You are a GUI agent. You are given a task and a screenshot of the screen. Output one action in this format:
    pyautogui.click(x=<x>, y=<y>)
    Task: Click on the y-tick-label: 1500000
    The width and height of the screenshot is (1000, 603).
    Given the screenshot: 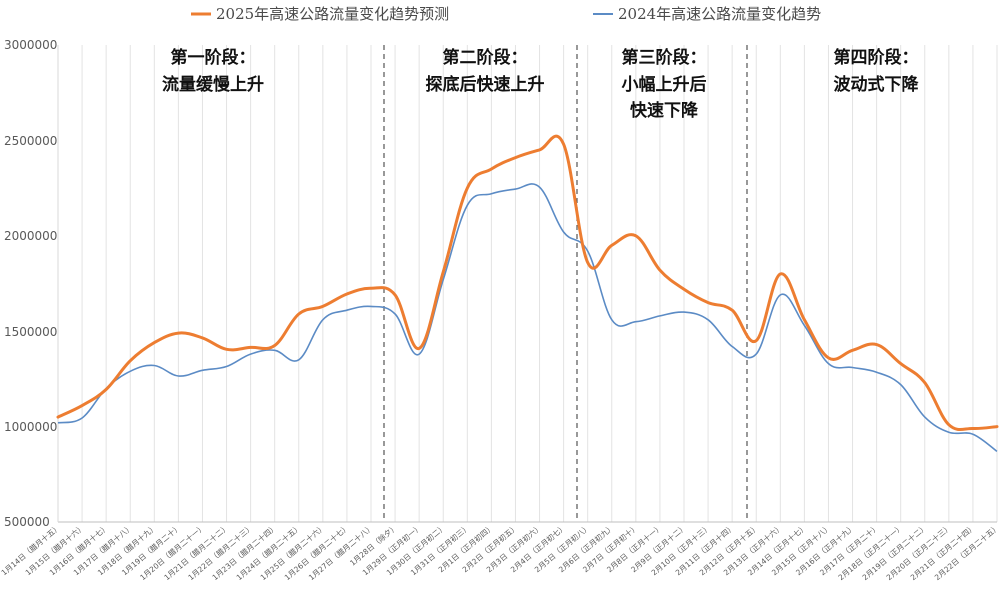 What is the action you would take?
    pyautogui.click(x=30, y=332)
    